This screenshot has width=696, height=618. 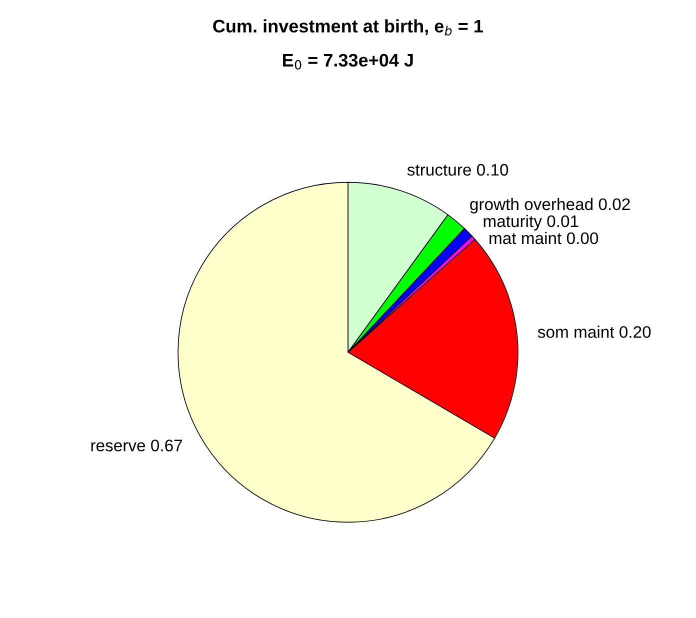 I want to click on slice-label: structure 0.10, so click(x=457, y=170).